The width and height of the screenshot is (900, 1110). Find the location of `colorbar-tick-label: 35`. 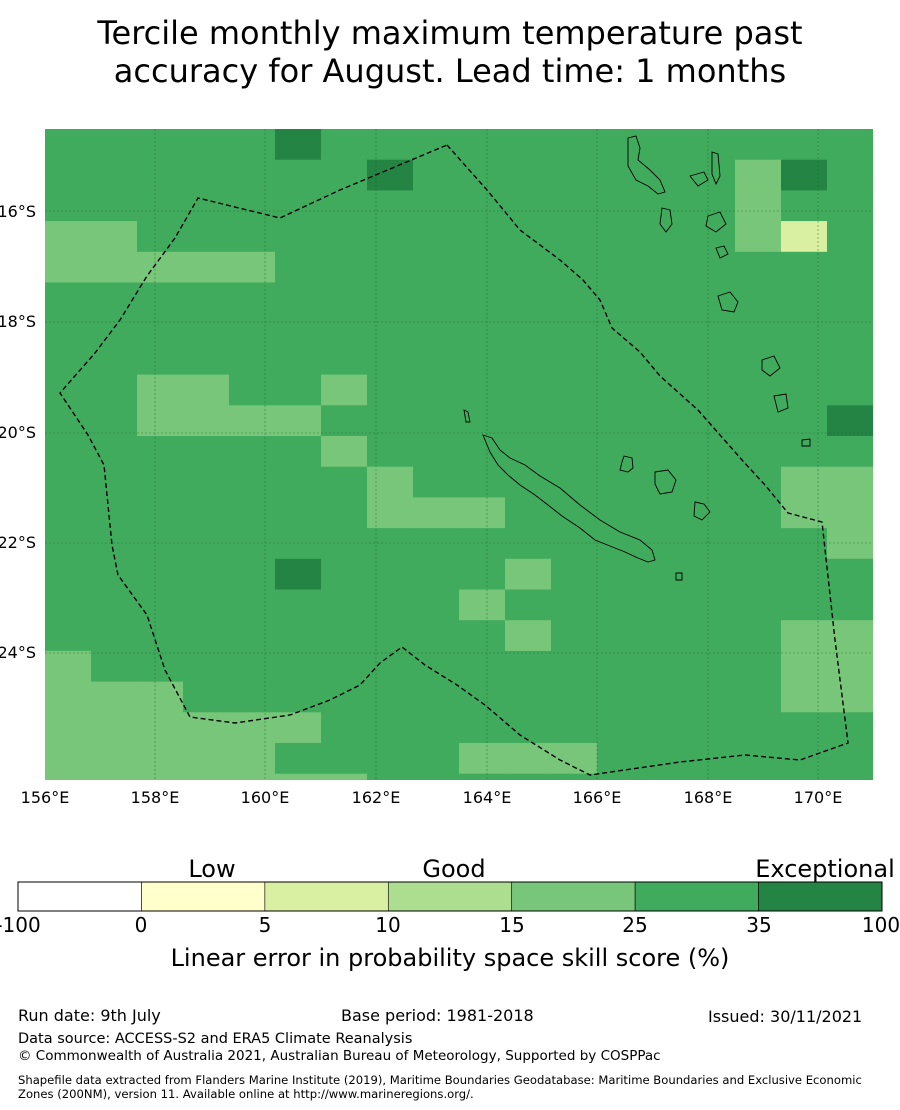

colorbar-tick-label: 35 is located at coordinates (758, 925).